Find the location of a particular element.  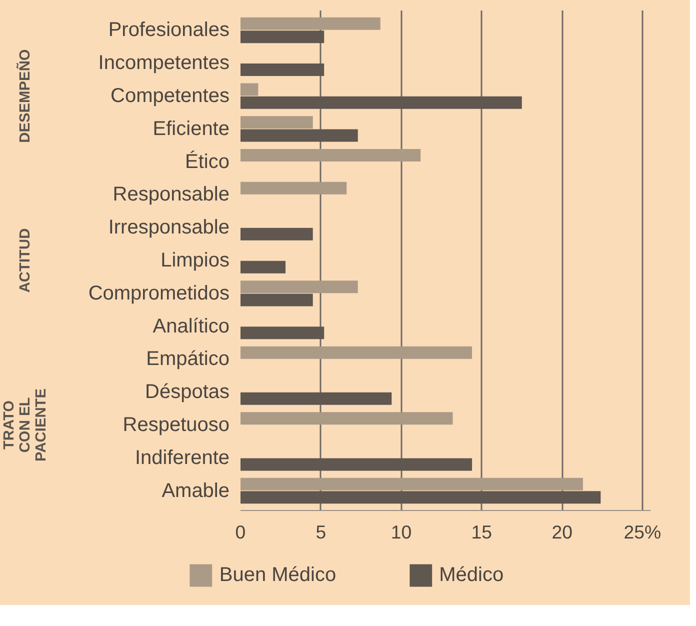

x-tick-label: 5 is located at coordinates (321, 532).